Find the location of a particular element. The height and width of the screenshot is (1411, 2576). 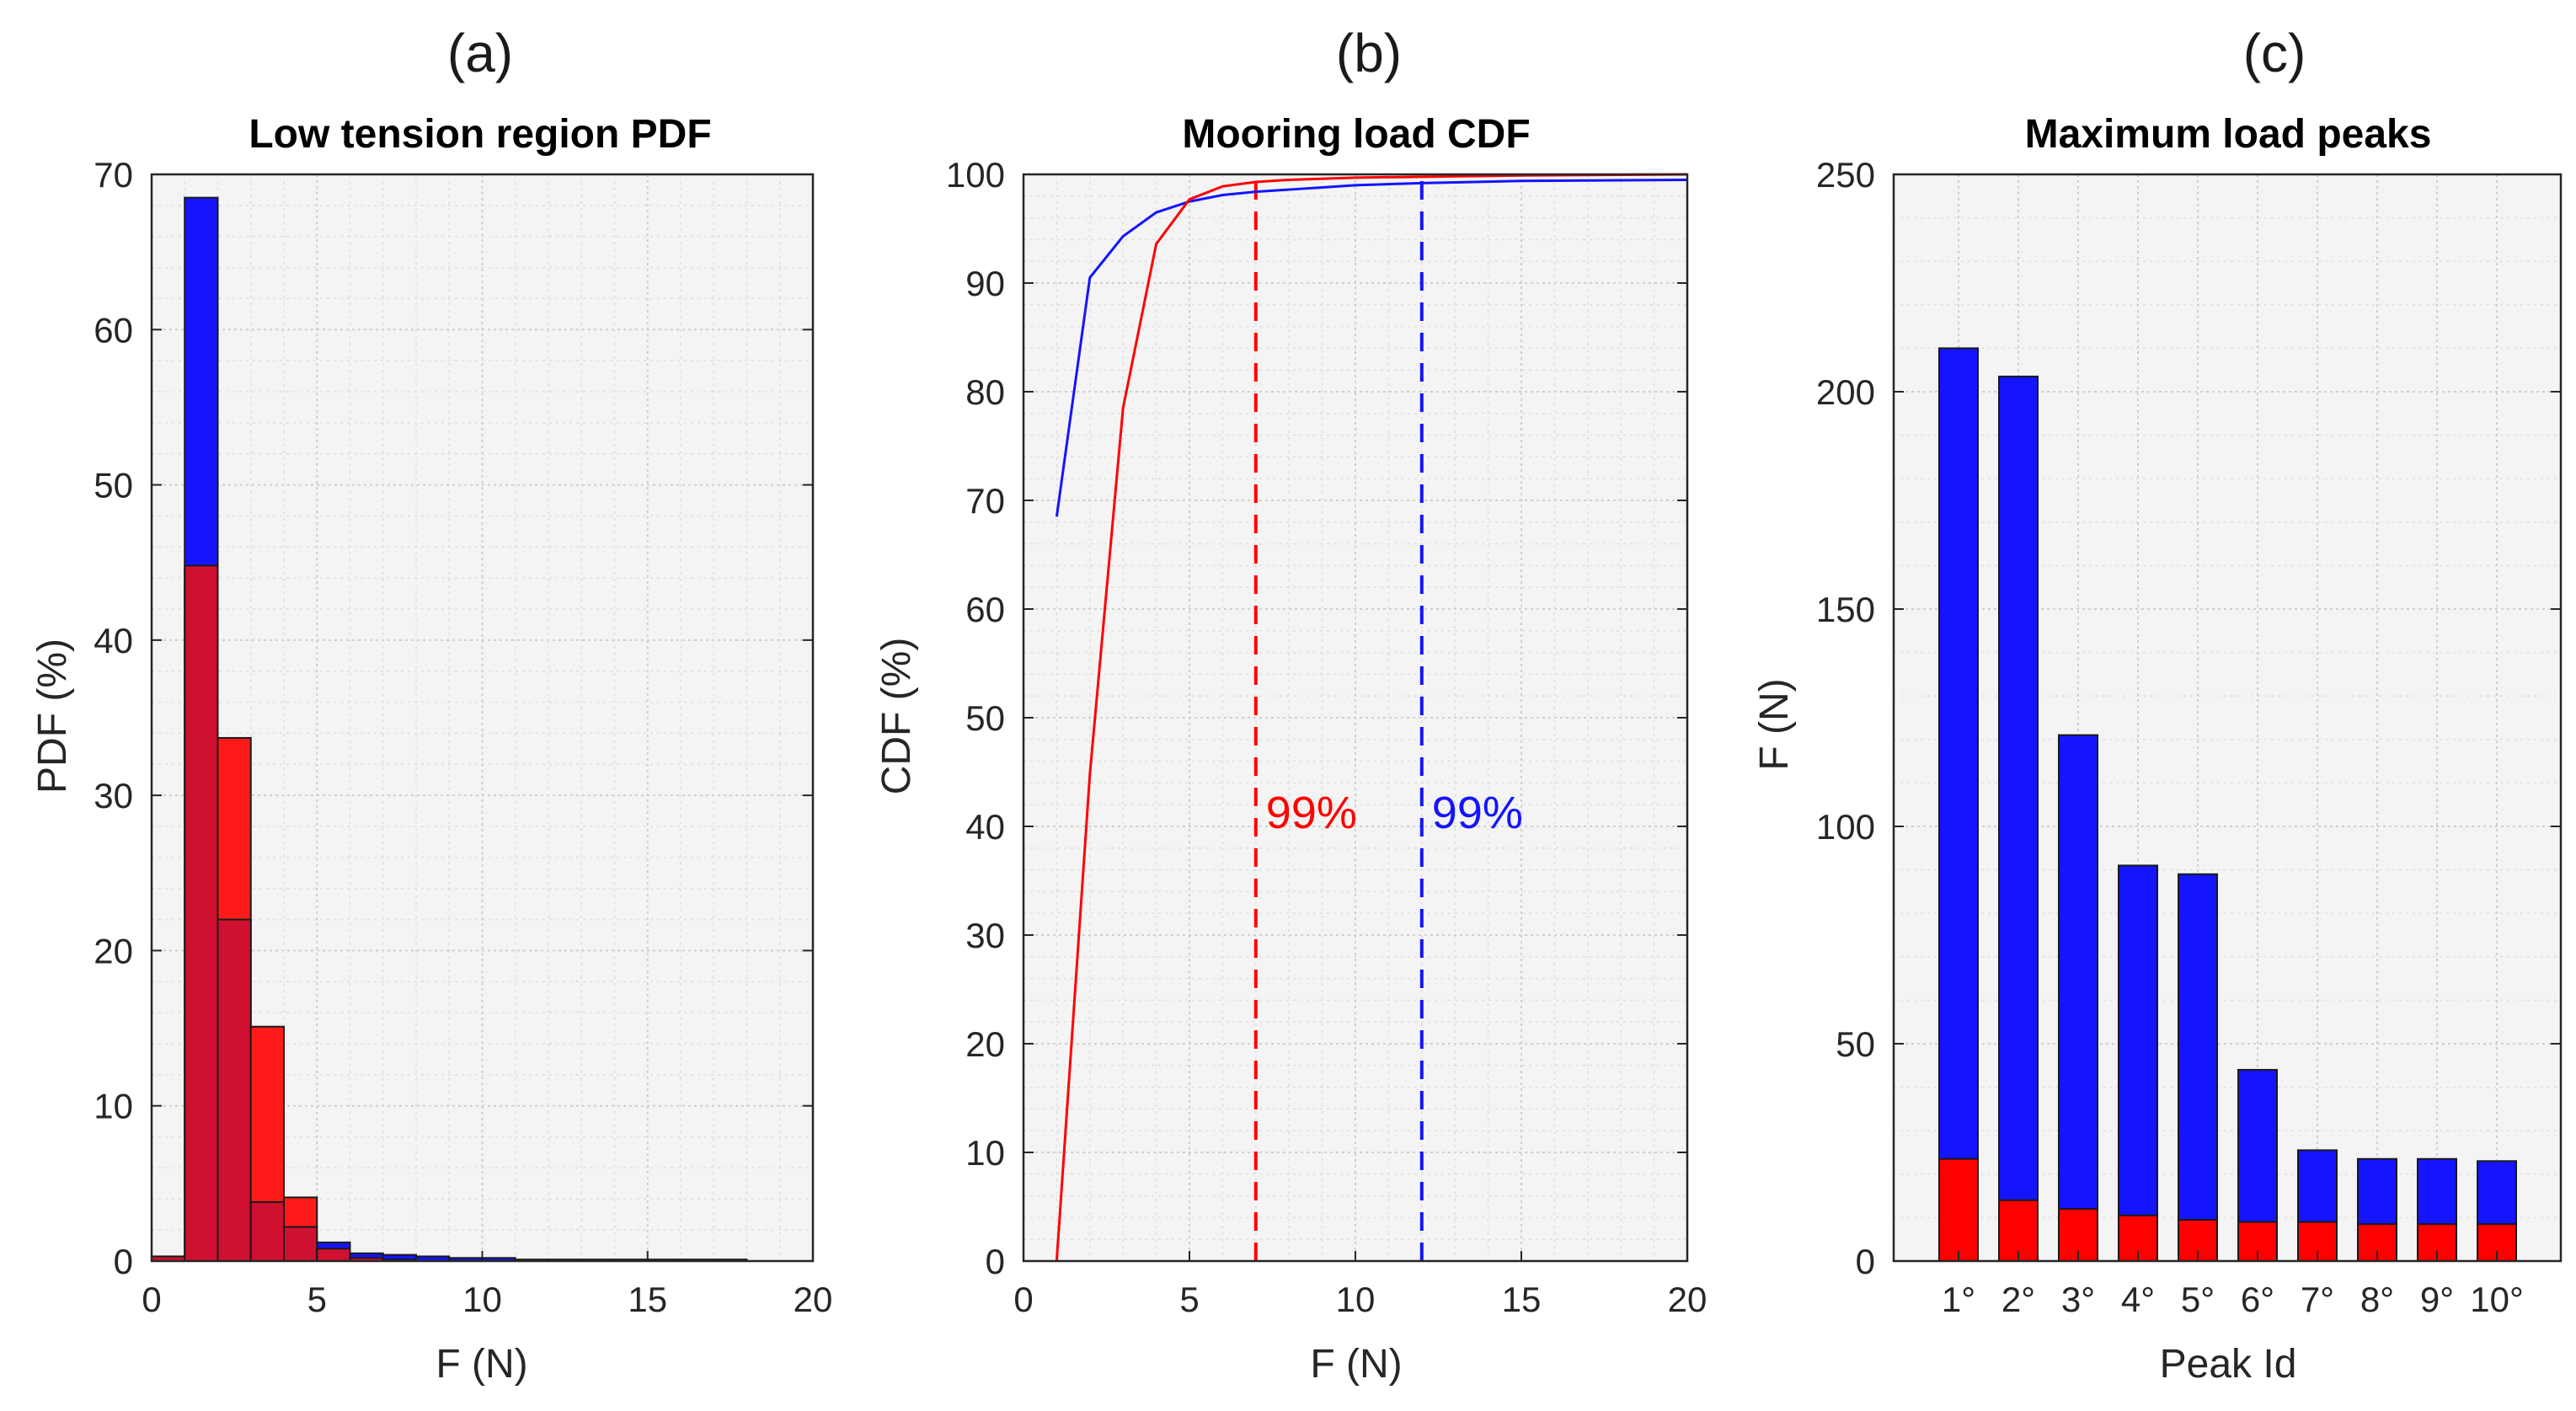

b-xtick-label: 15 is located at coordinates (1522, 1299).